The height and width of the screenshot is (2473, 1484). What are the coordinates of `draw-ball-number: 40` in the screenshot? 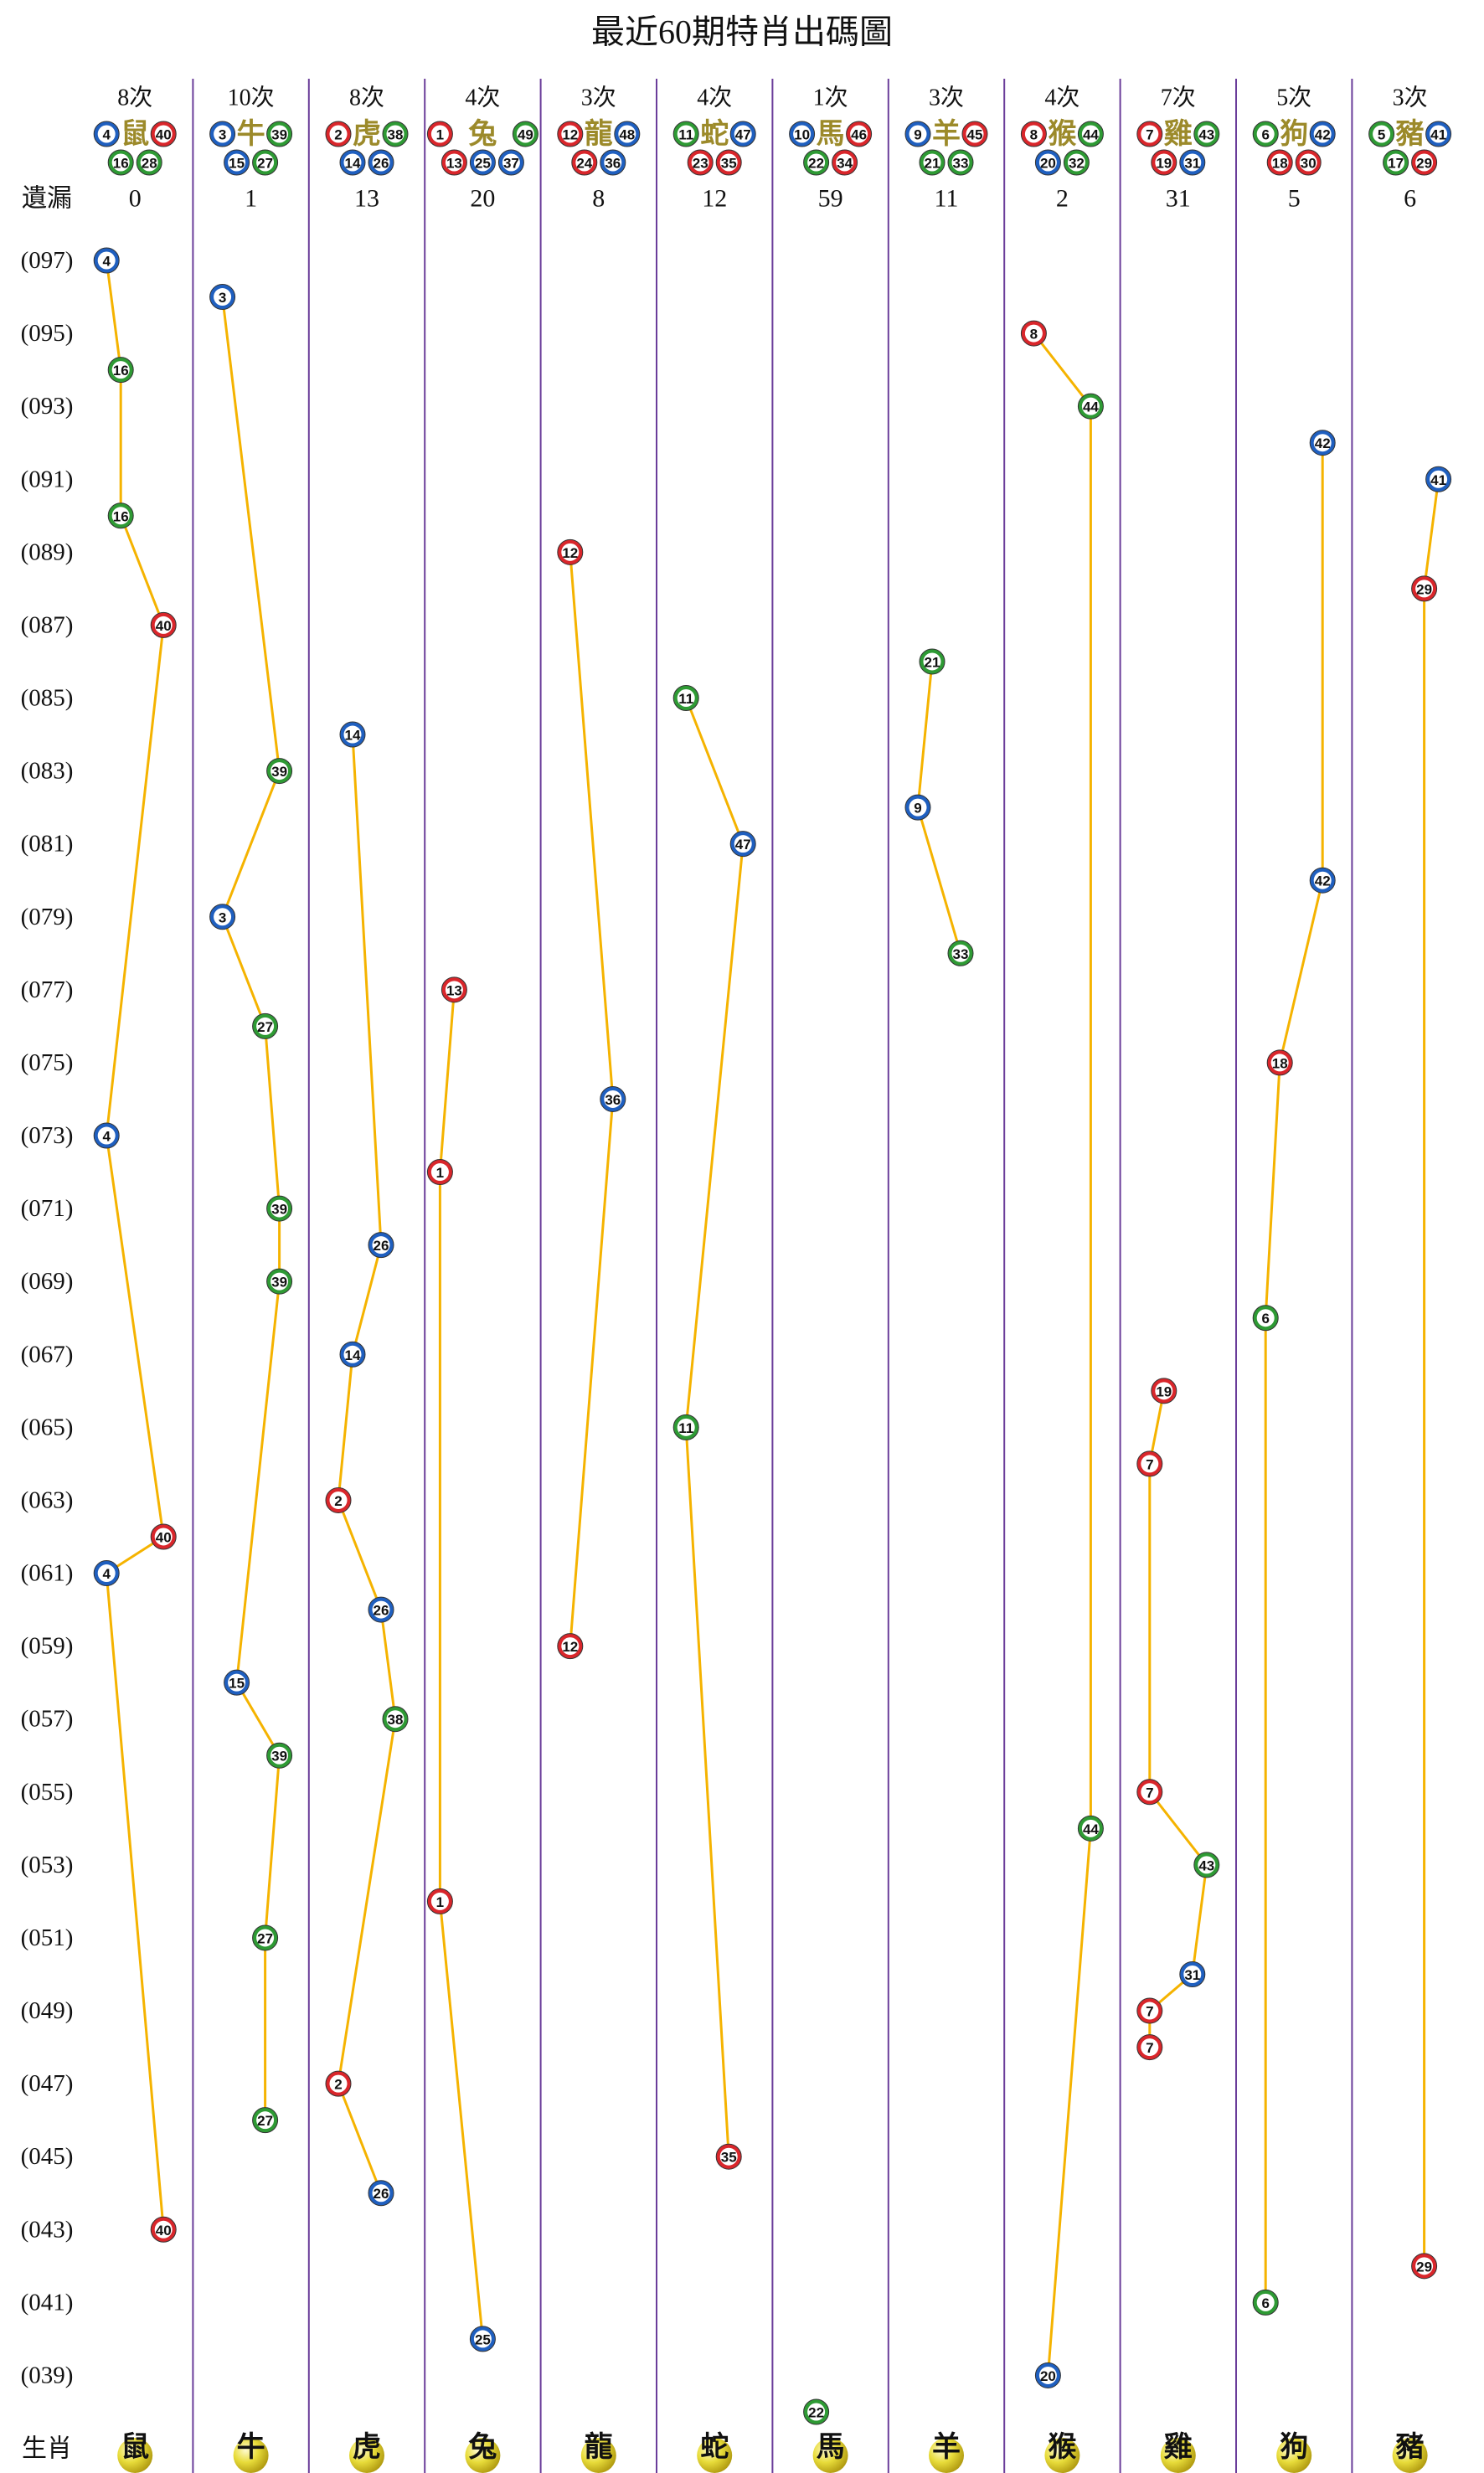 It's located at (164, 1537).